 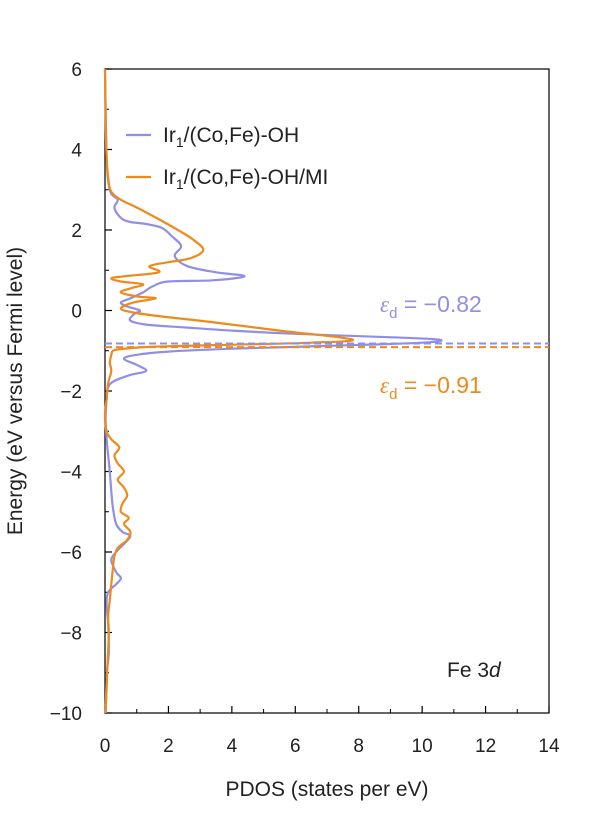 What do you see at coordinates (474, 670) in the screenshot?
I see `panel-annotation: Fe 3d` at bounding box center [474, 670].